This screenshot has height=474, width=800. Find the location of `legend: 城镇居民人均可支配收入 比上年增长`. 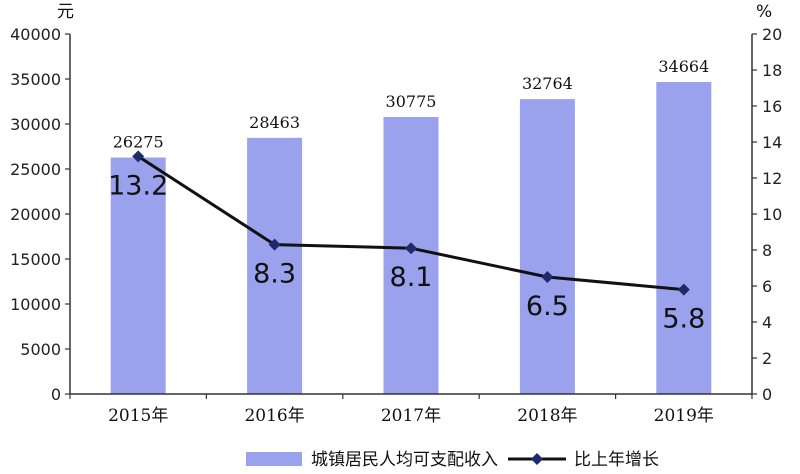

legend: 城镇居民人均可支配收入 比上年增长 is located at coordinates (452, 460).